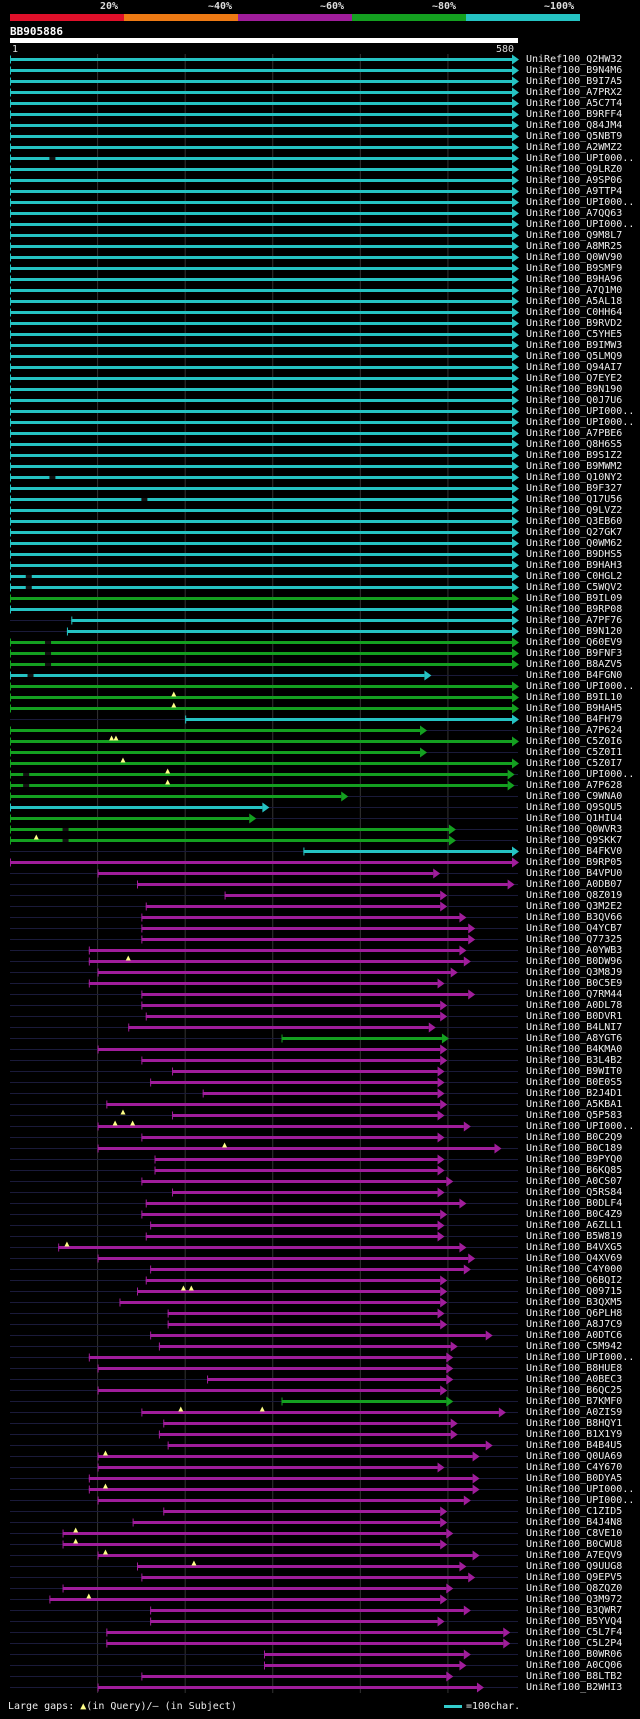 The width and height of the screenshot is (640, 1719). Describe the element at coordinates (574, 312) in the screenshot. I see `hit-name-link: UniRef100_C0HH64` at that location.